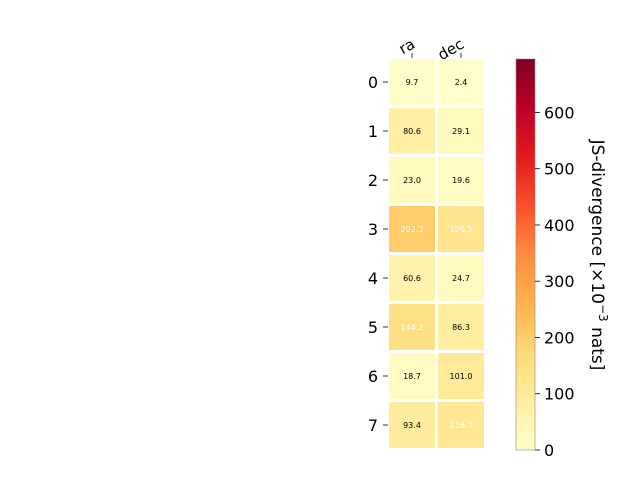  I want to click on cell-value-label: 18.7, so click(412, 376).